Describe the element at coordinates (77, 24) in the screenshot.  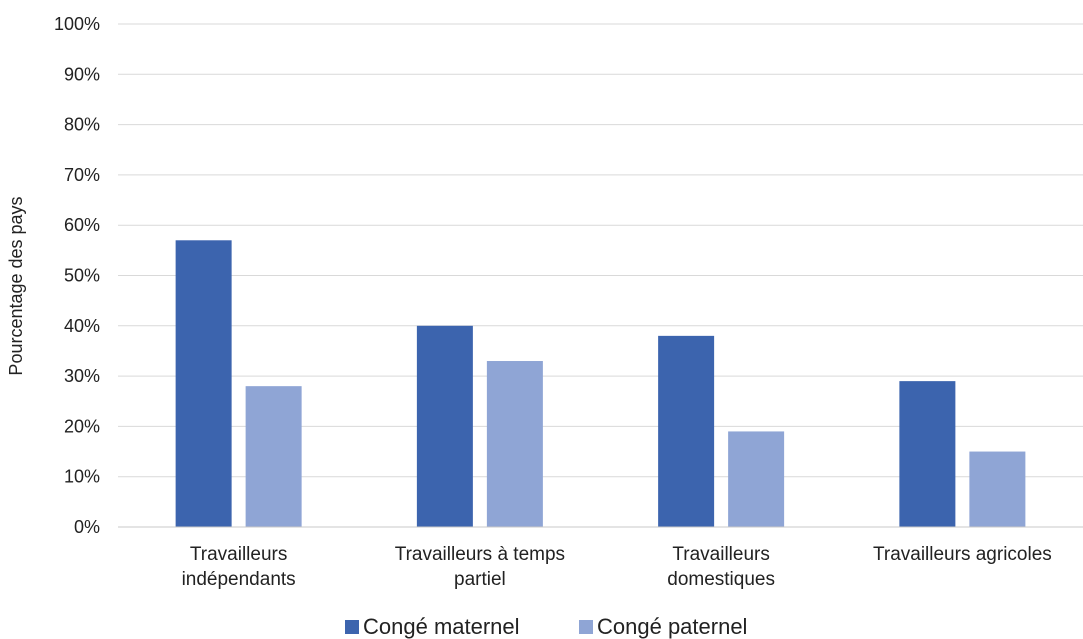
I see `y-tick-label: 100%` at that location.